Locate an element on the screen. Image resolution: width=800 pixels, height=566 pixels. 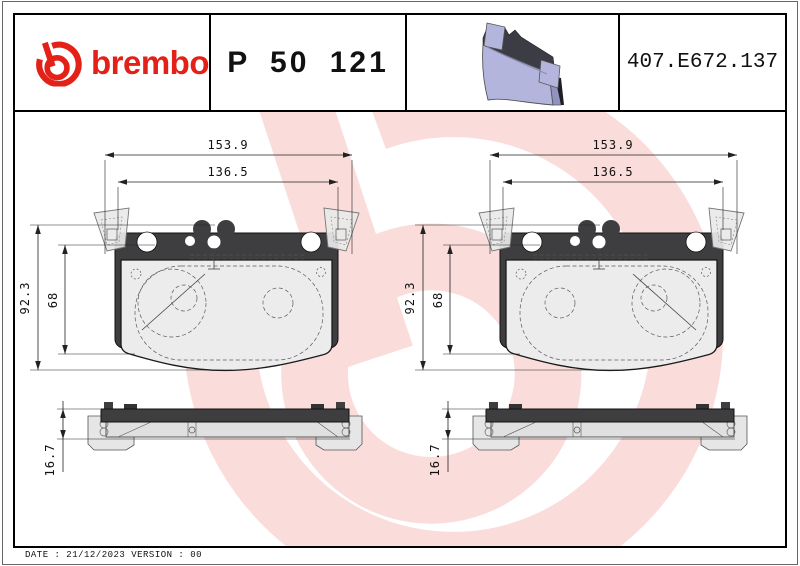
brand-wordmark: brembo is located at coordinates (150, 62).